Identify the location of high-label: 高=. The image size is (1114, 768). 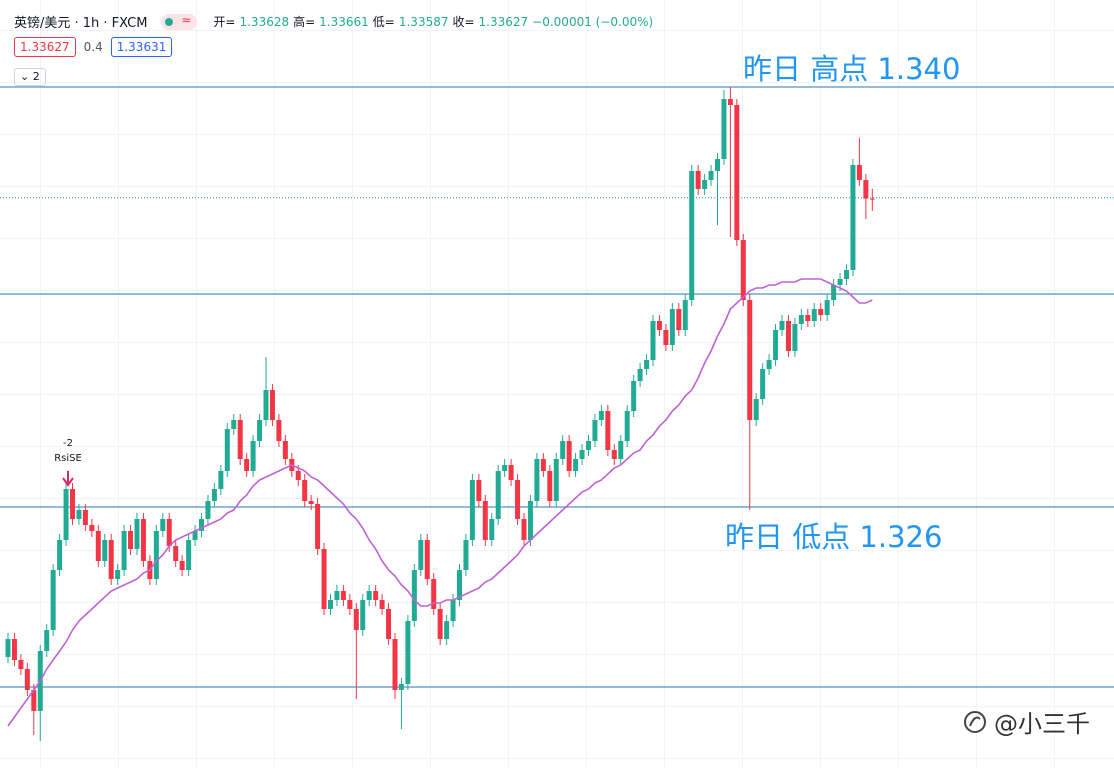
(304, 22).